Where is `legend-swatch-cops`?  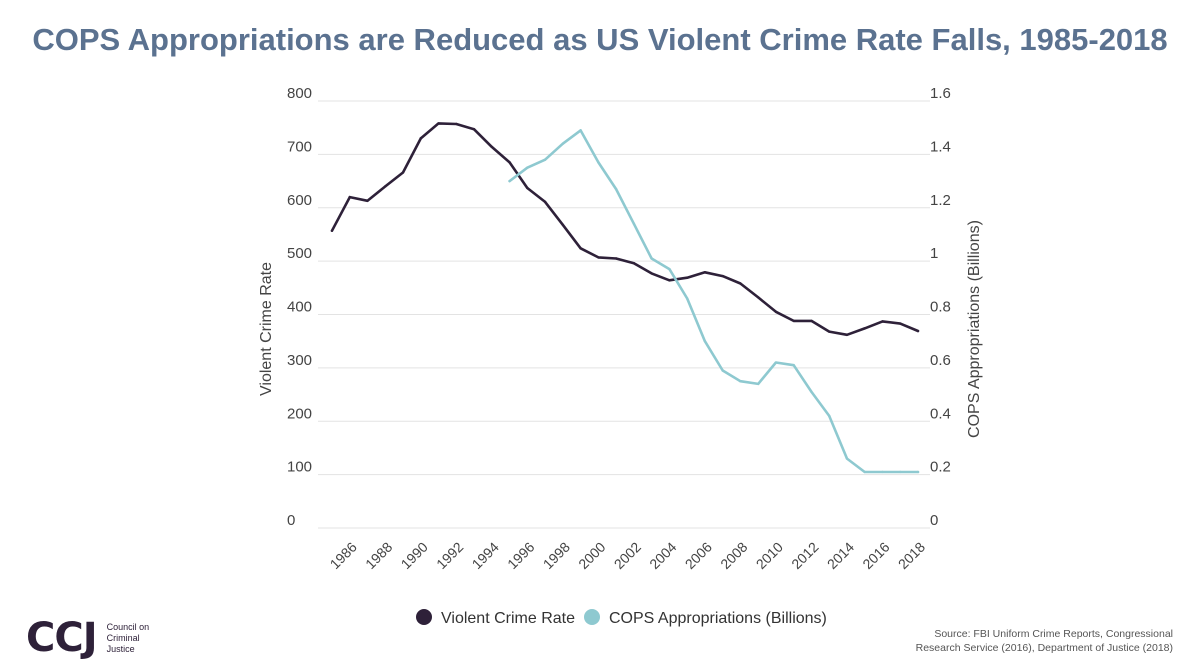 legend-swatch-cops is located at coordinates (592, 617).